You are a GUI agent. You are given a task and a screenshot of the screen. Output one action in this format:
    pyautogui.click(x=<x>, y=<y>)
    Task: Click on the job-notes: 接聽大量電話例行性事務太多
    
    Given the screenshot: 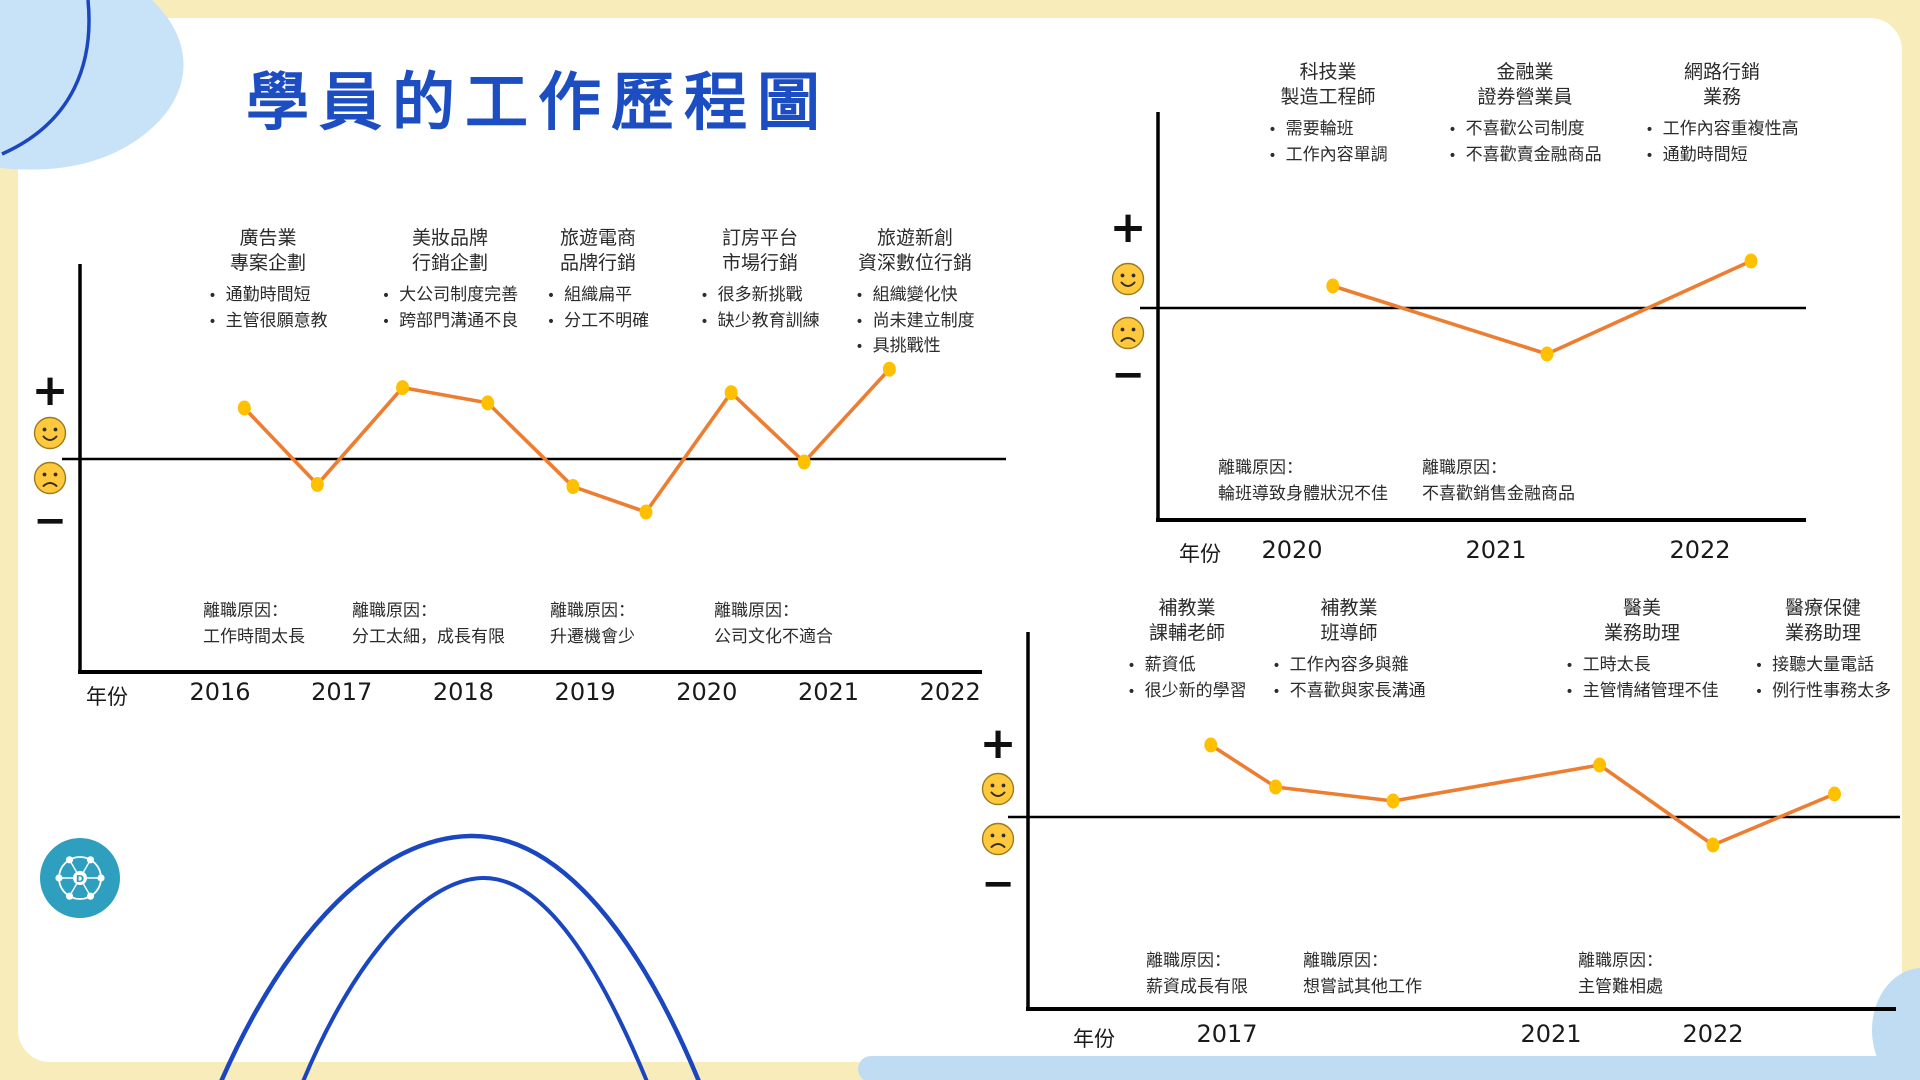 What is the action you would take?
    pyautogui.click(x=1823, y=678)
    